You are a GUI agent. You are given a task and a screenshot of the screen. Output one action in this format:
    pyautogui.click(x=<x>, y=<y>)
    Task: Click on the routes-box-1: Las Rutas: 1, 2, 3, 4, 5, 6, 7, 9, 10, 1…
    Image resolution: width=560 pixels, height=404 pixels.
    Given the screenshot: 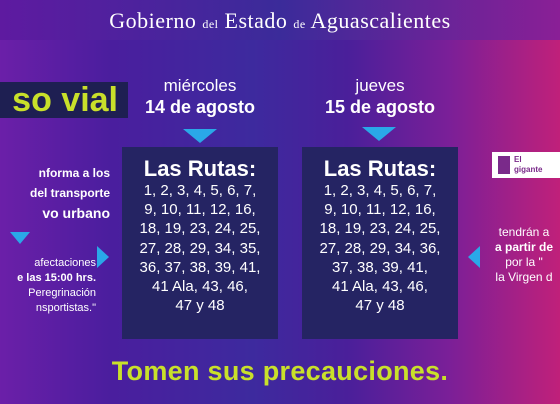 What is the action you would take?
    pyautogui.click(x=200, y=243)
    